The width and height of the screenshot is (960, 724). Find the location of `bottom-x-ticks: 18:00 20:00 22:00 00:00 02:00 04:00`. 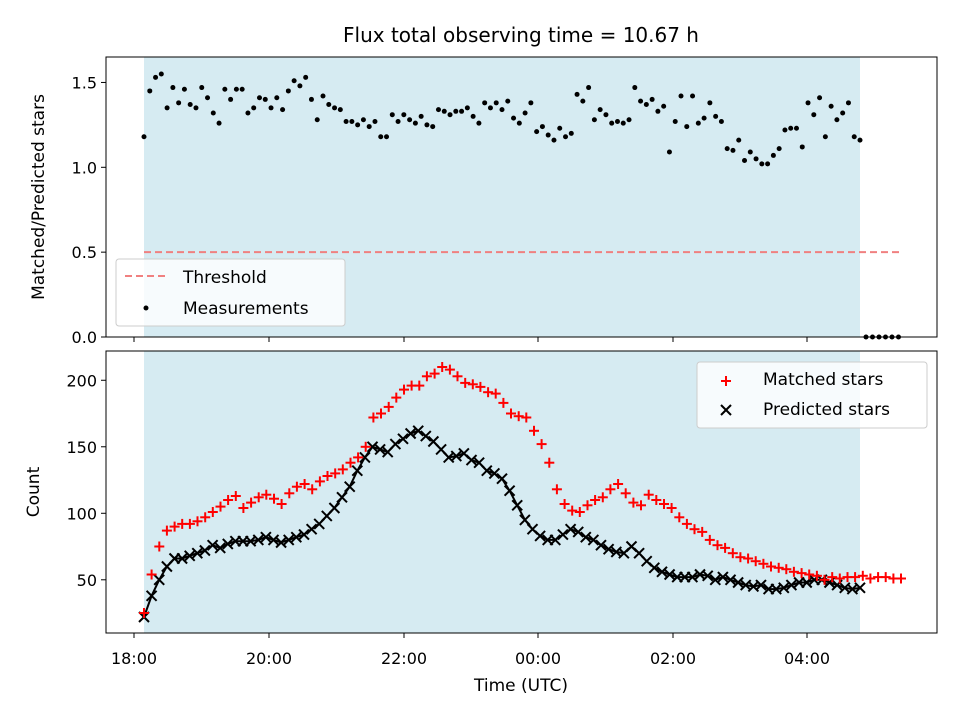

bottom-x-ticks: 18:00 20:00 22:00 00:00 02:00 04:00 is located at coordinates (470, 650).